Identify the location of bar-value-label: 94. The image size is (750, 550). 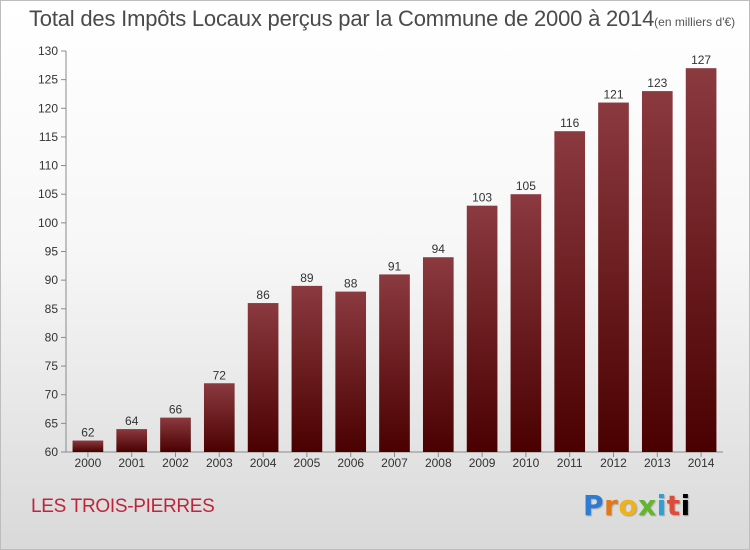
(439, 249).